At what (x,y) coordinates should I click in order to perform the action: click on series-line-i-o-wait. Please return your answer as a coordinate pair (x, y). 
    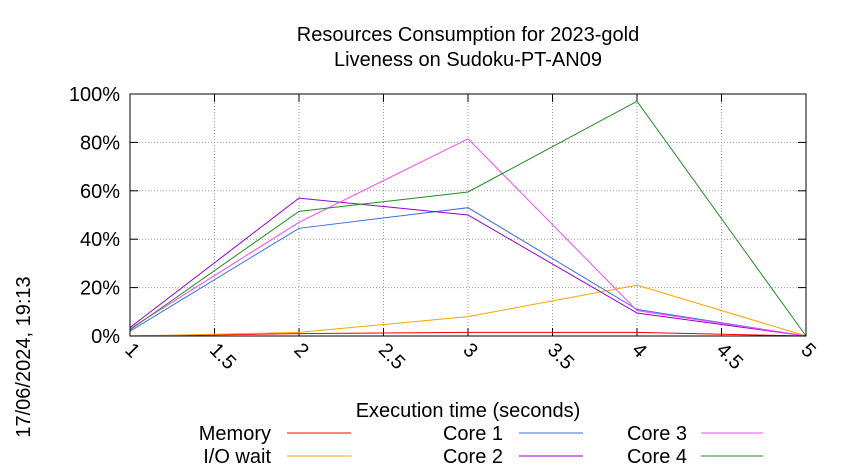
    Looking at the image, I should click on (468, 310).